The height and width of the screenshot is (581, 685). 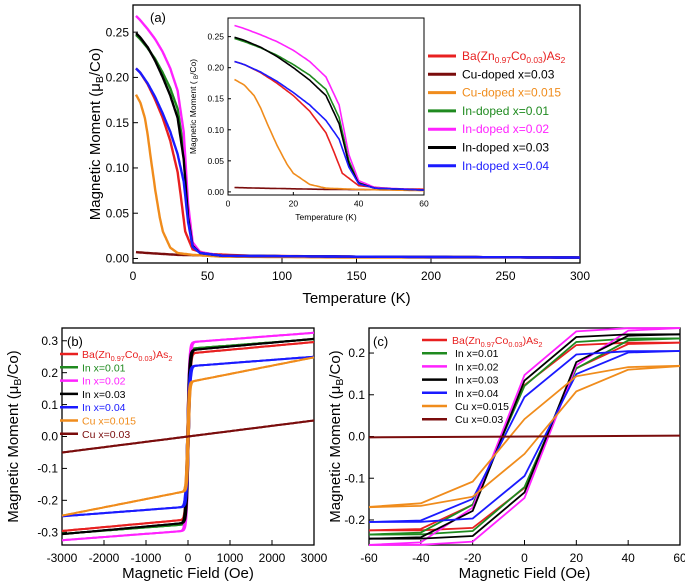 I want to click on legend-label: In-doped x=0.03, so click(x=505, y=148).